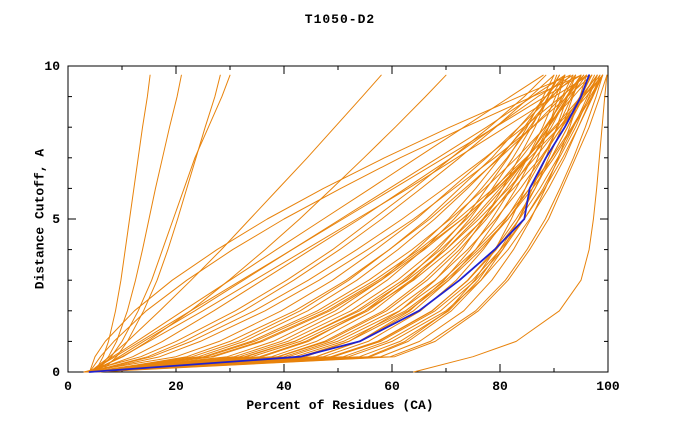 The width and height of the screenshot is (680, 440). Describe the element at coordinates (340, 19) in the screenshot. I see `chart-title: T1050-D2` at that location.